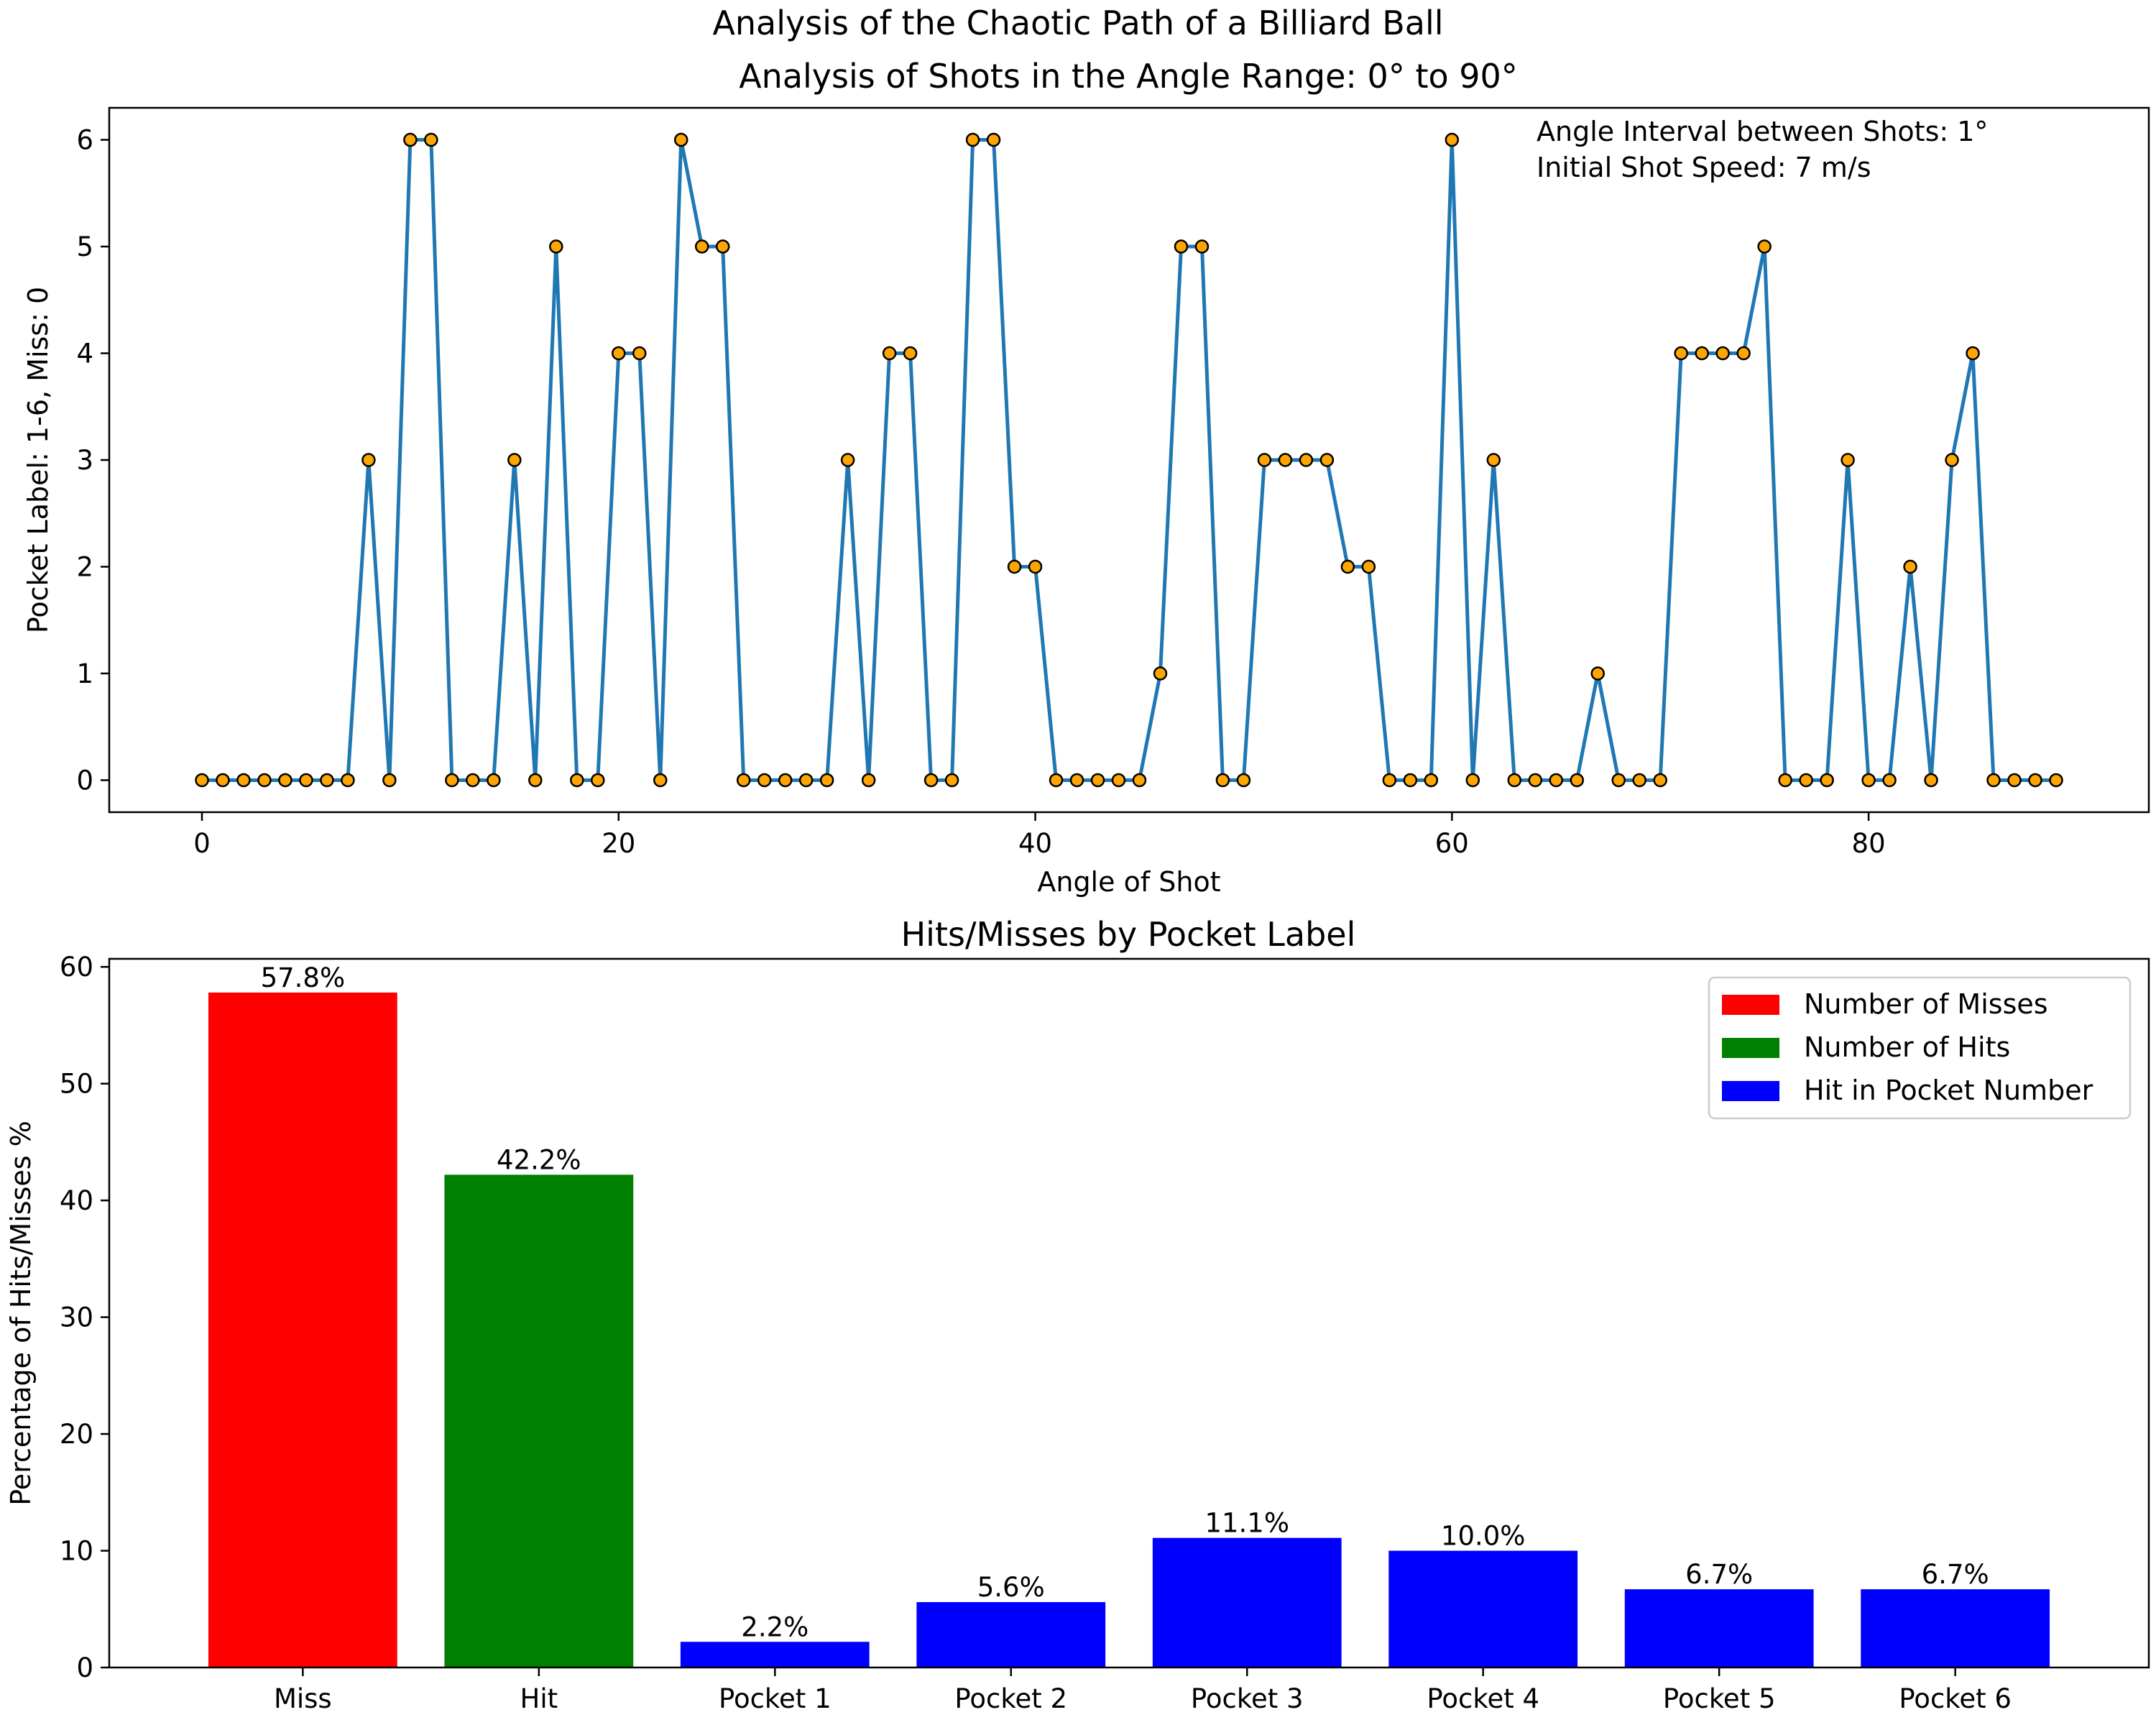 Image resolution: width=2156 pixels, height=1725 pixels. What do you see at coordinates (85, 140) in the screenshot?
I see `line-y-tick-label: 6` at bounding box center [85, 140].